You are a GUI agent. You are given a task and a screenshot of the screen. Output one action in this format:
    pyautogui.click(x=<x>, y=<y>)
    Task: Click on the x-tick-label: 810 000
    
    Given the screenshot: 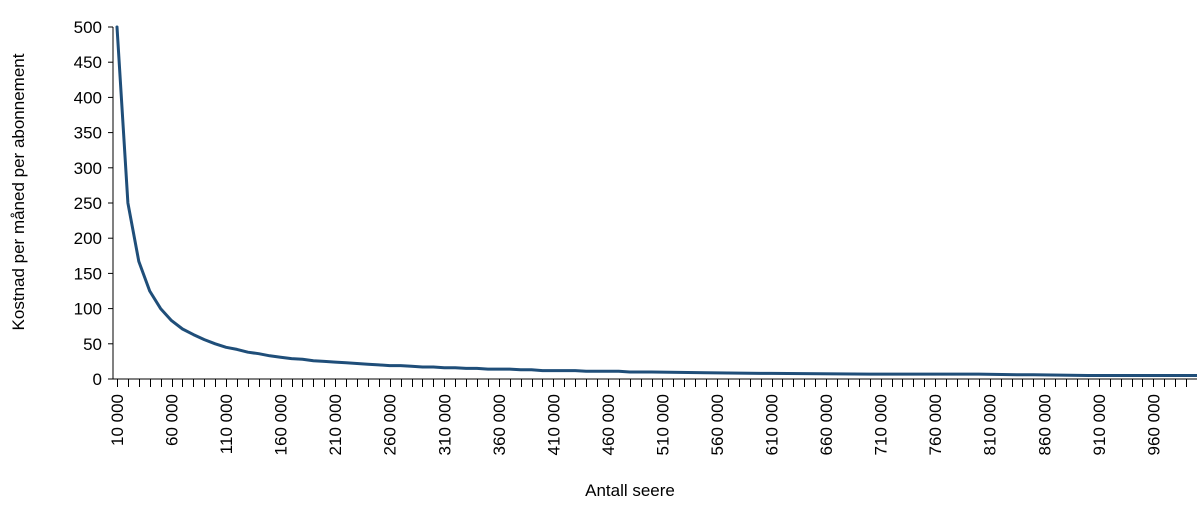 What is the action you would take?
    pyautogui.click(x=990, y=424)
    